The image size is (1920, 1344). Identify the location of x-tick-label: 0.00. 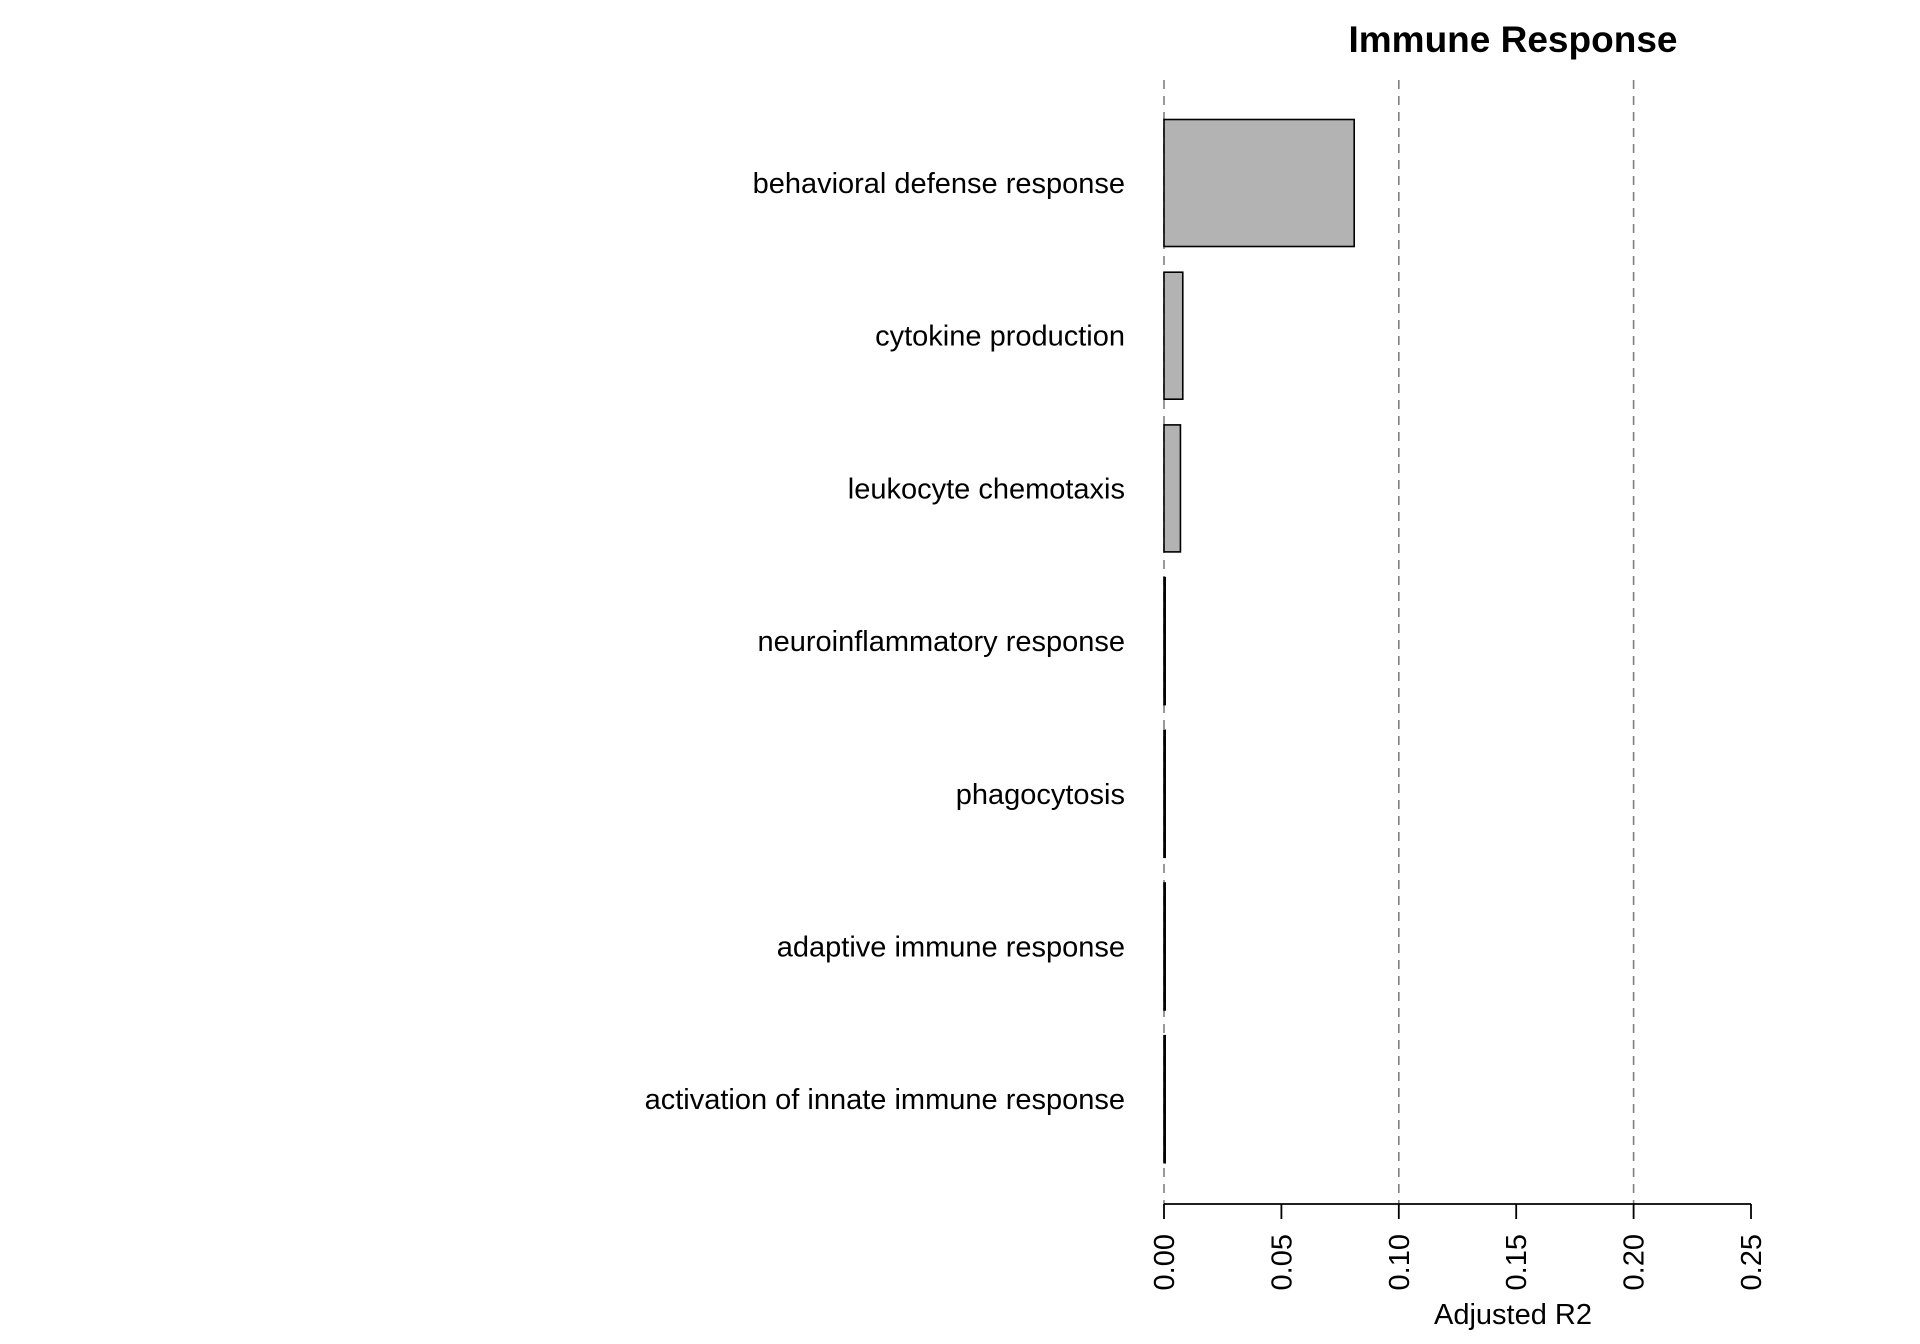
(1165, 1262).